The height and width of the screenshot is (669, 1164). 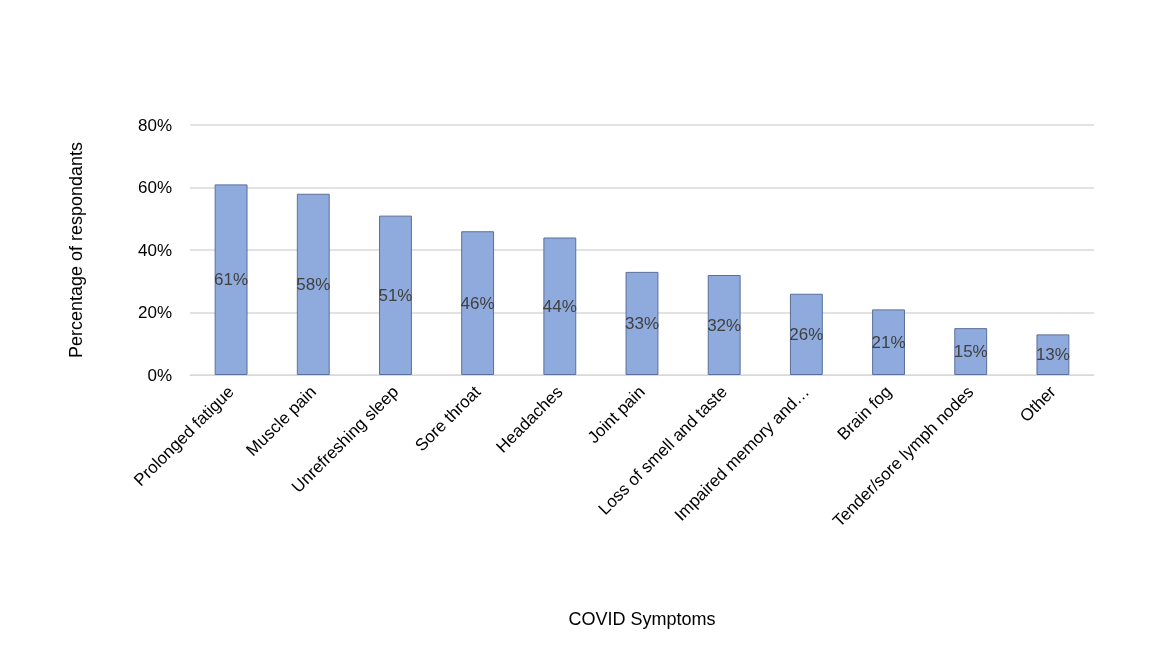 I want to click on data-label: 61%, so click(x=231, y=280).